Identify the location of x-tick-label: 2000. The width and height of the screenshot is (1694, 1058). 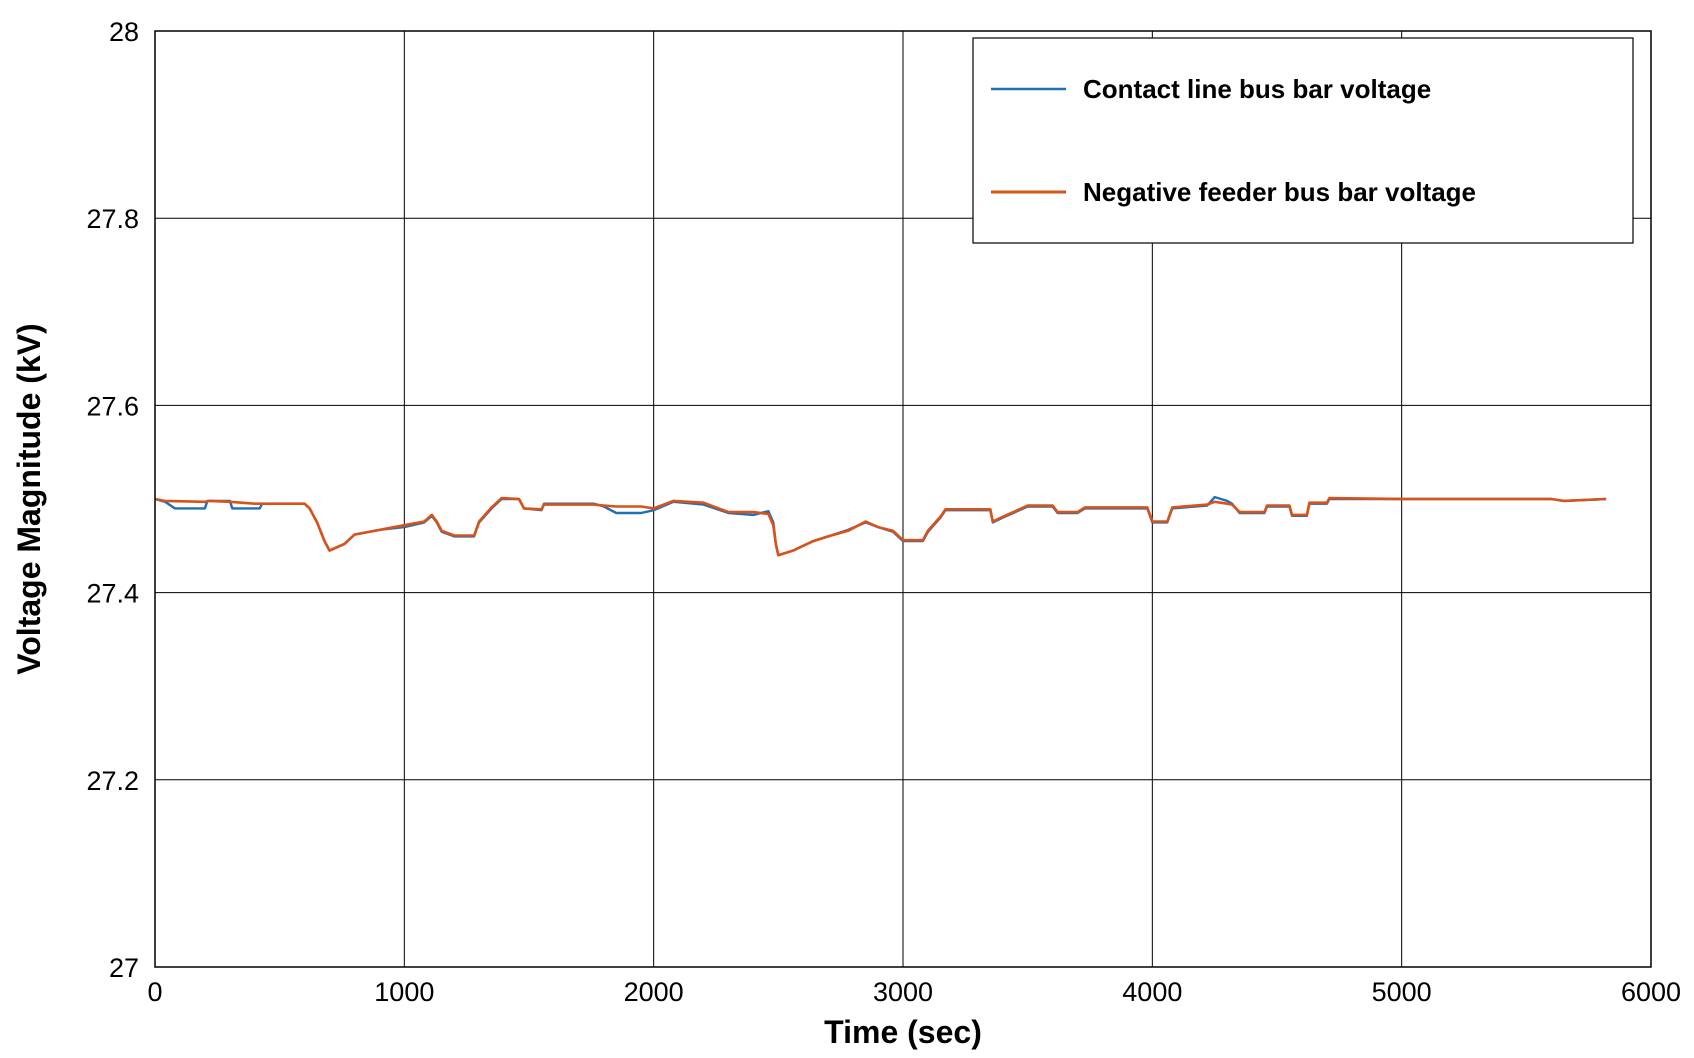
(654, 992).